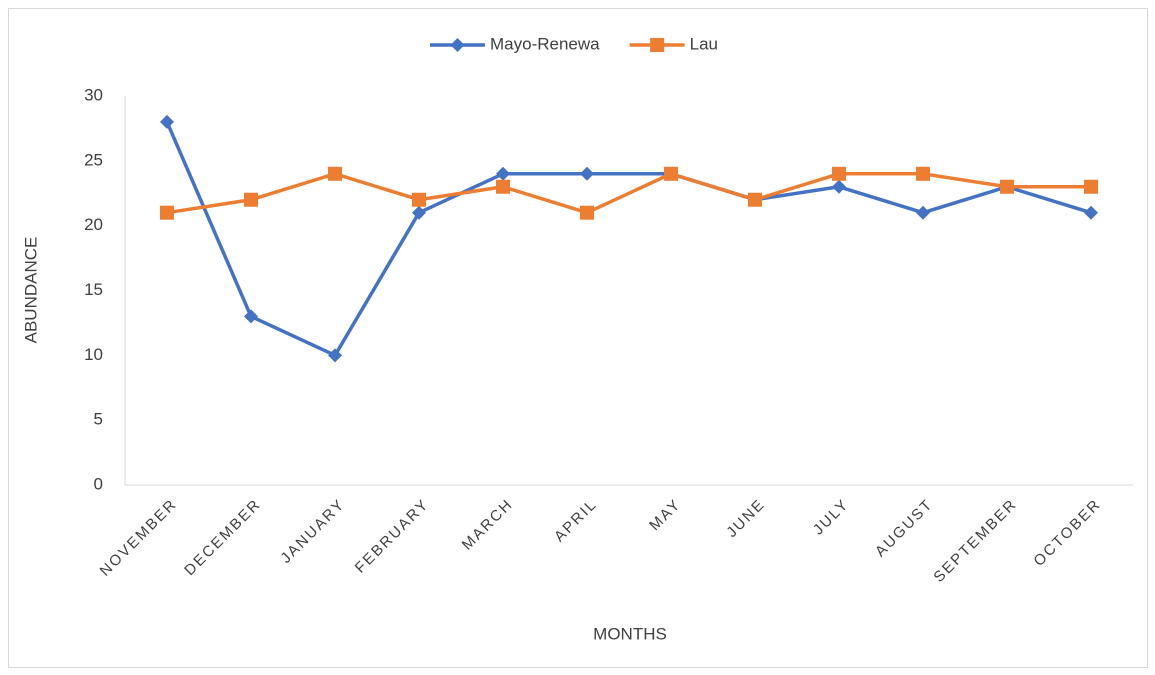 The width and height of the screenshot is (1155, 675). Describe the element at coordinates (93, 224) in the screenshot. I see `y-tick-label: 20` at that location.